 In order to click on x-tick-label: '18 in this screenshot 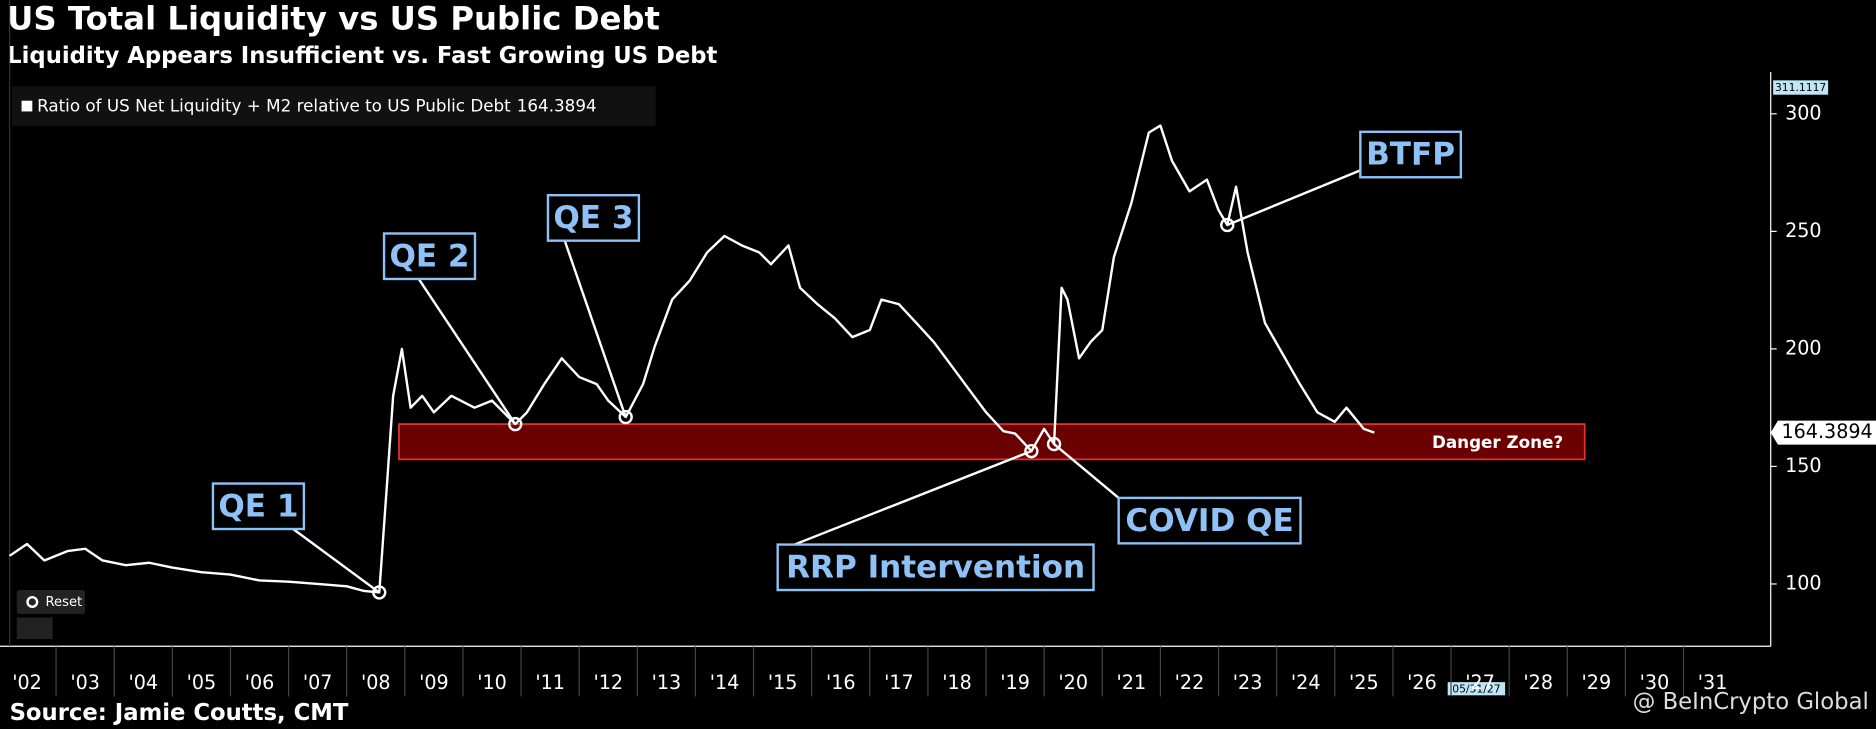, I will do `click(957, 682)`.